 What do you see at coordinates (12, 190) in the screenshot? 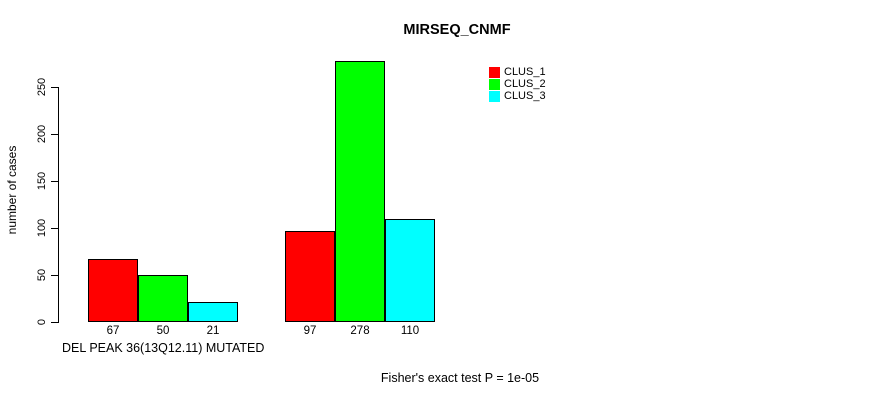
I see `y-axis-title: number of cases` at bounding box center [12, 190].